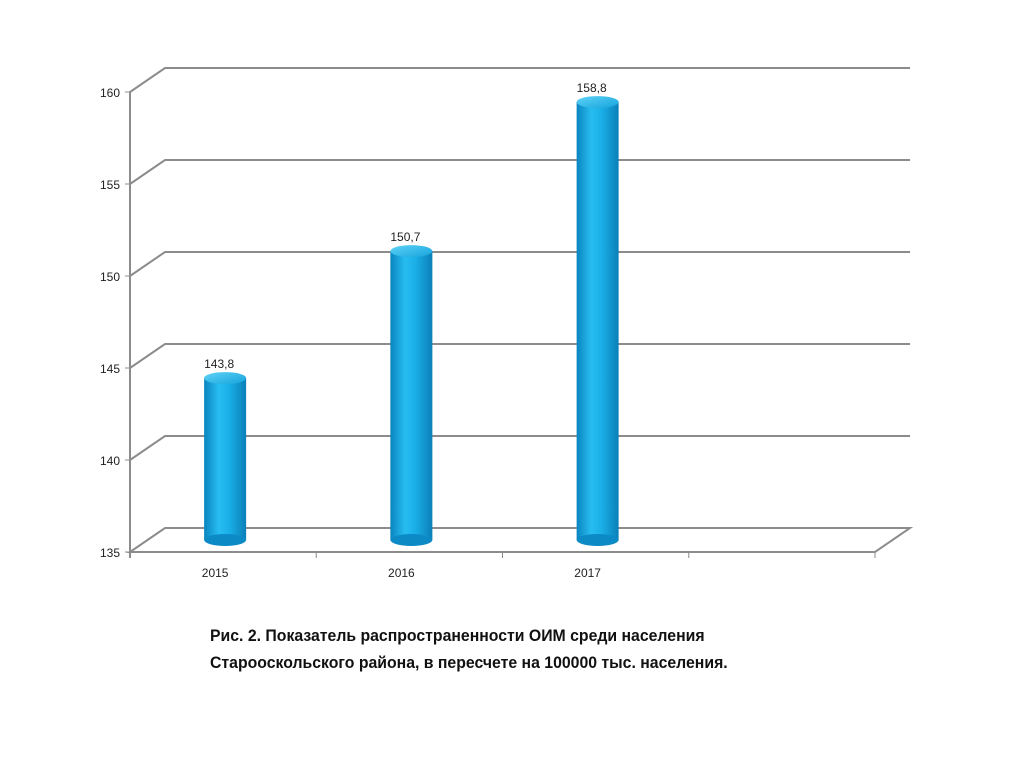  I want to click on y-tick-label: 140, so click(110, 461).